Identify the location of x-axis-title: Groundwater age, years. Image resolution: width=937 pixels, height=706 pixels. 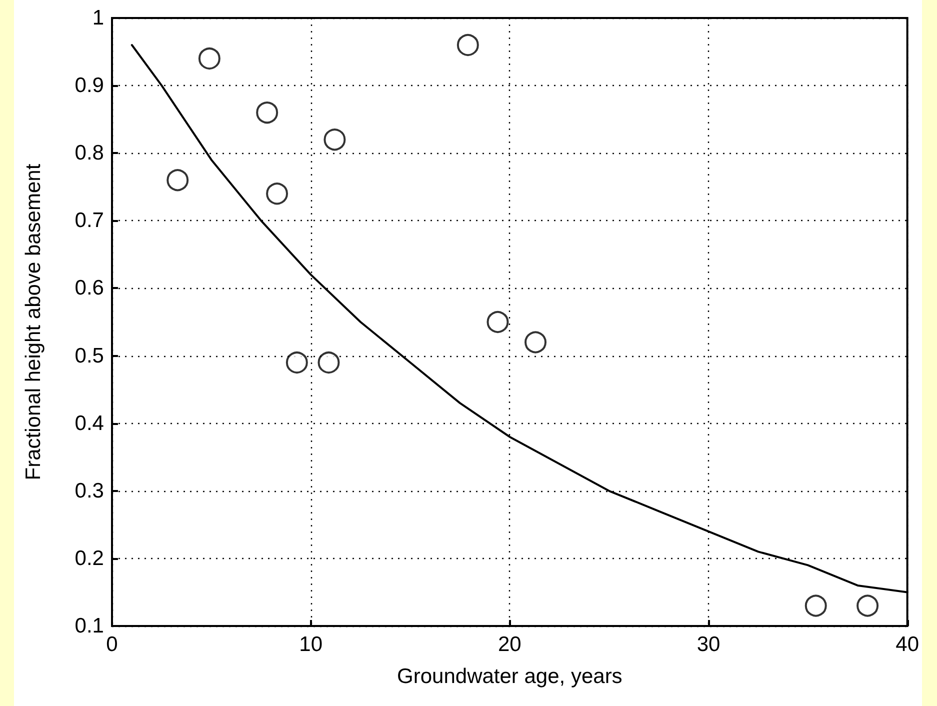
(509, 676).